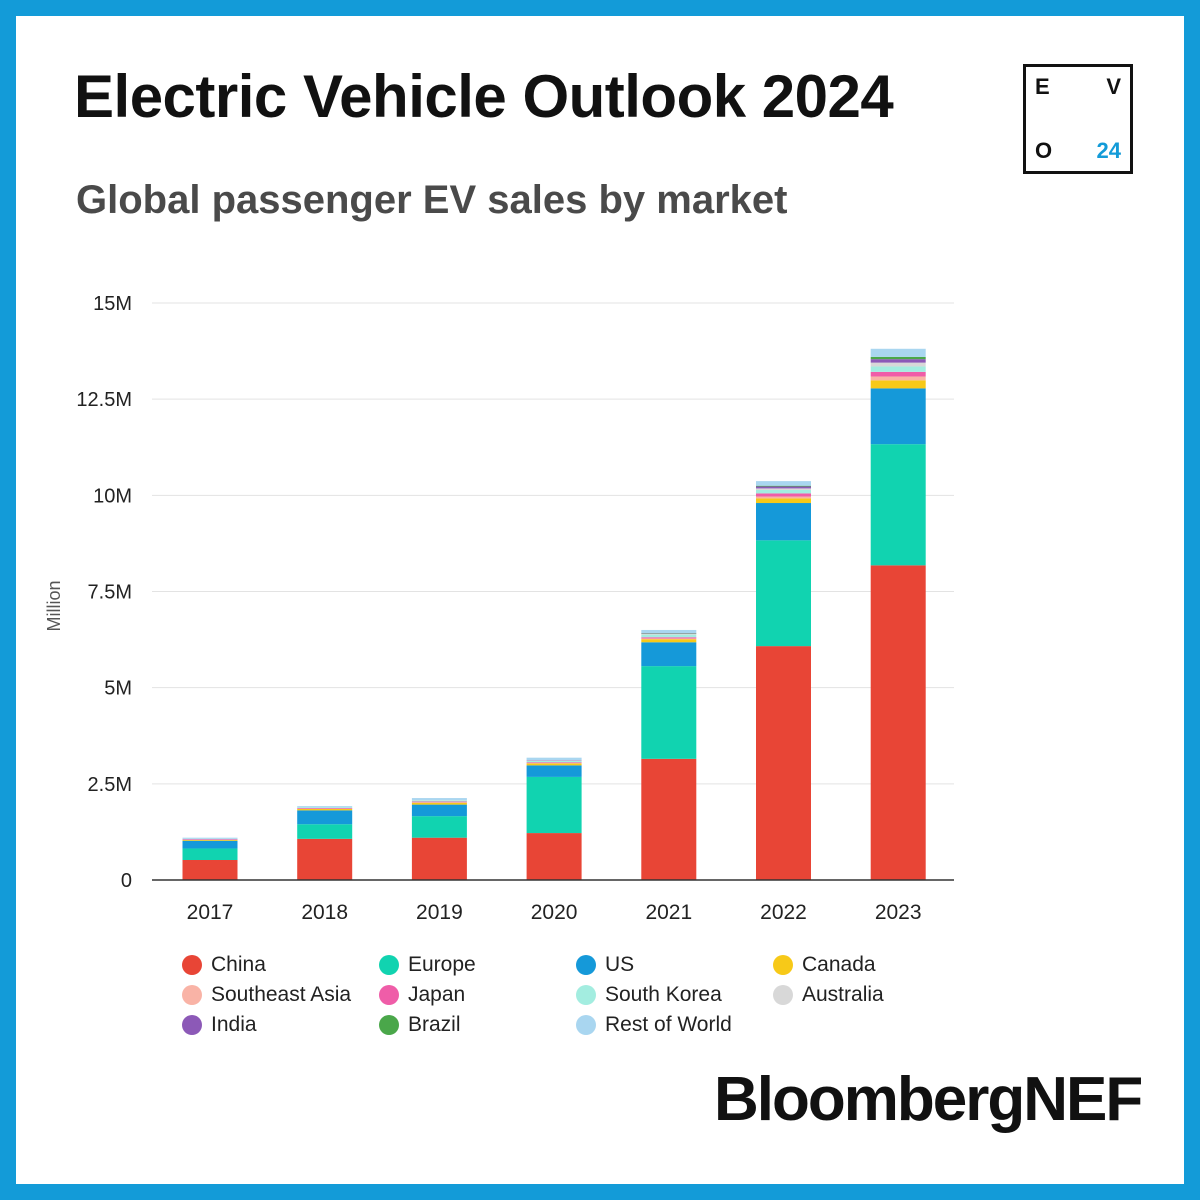  I want to click on legend-label: Brazil, so click(434, 1024).